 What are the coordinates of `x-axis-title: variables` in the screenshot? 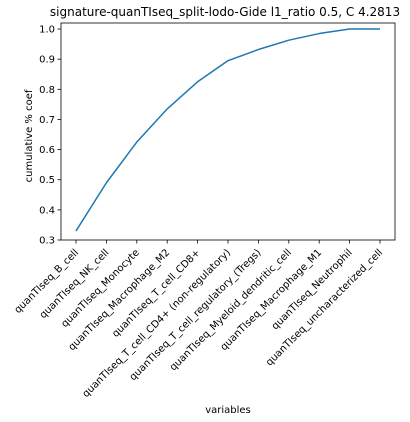 It's located at (228, 410).